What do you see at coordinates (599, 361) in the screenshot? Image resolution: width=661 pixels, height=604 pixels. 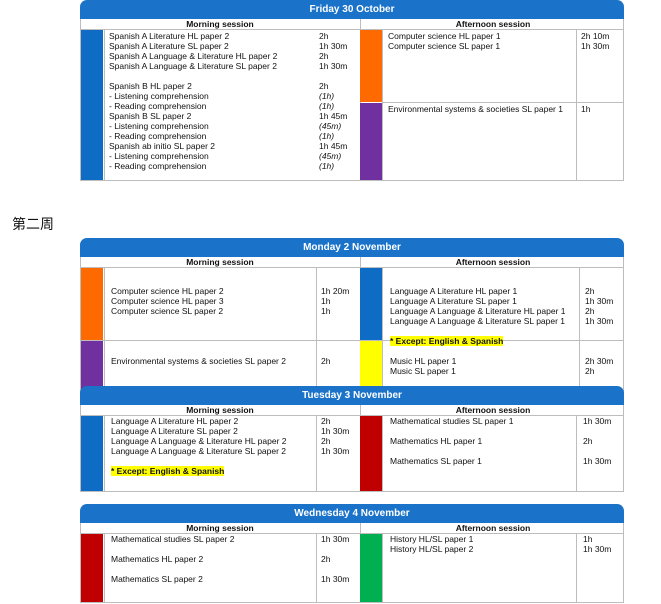 I see `monday-pm-duration: 2h 30m` at bounding box center [599, 361].